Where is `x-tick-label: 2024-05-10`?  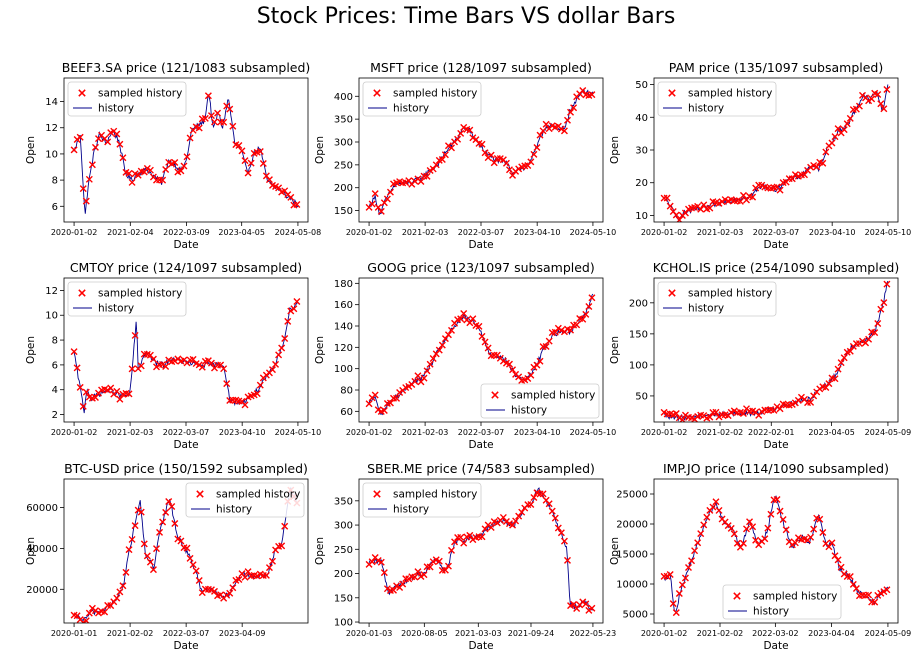 x-tick-label: 2024-05-10 is located at coordinates (888, 232).